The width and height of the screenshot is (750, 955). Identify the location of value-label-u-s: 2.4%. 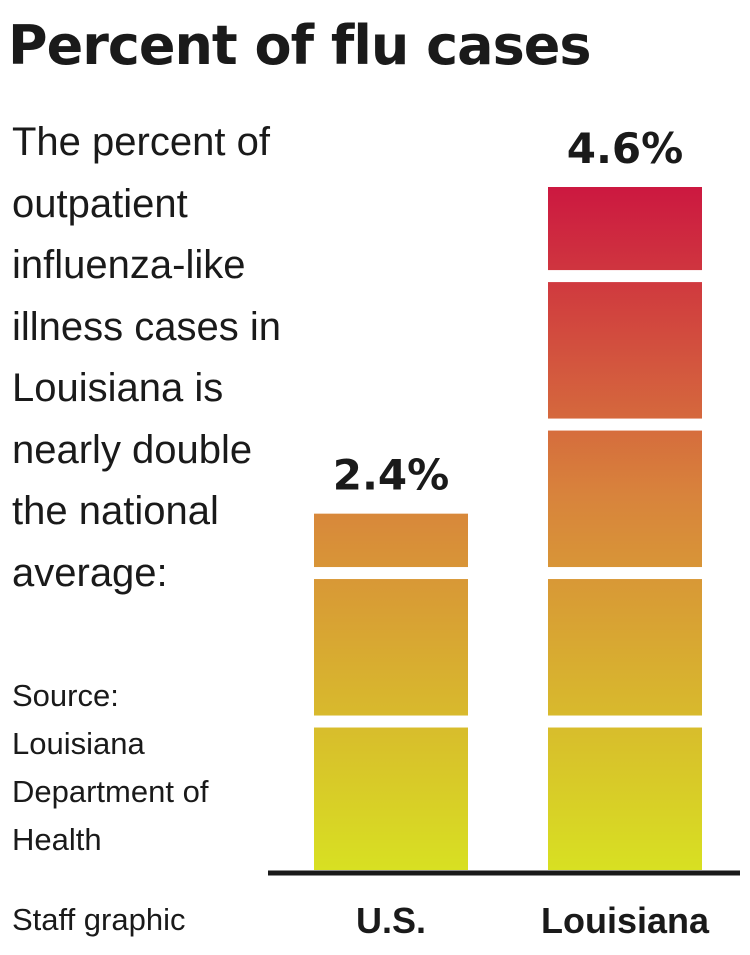
(391, 475).